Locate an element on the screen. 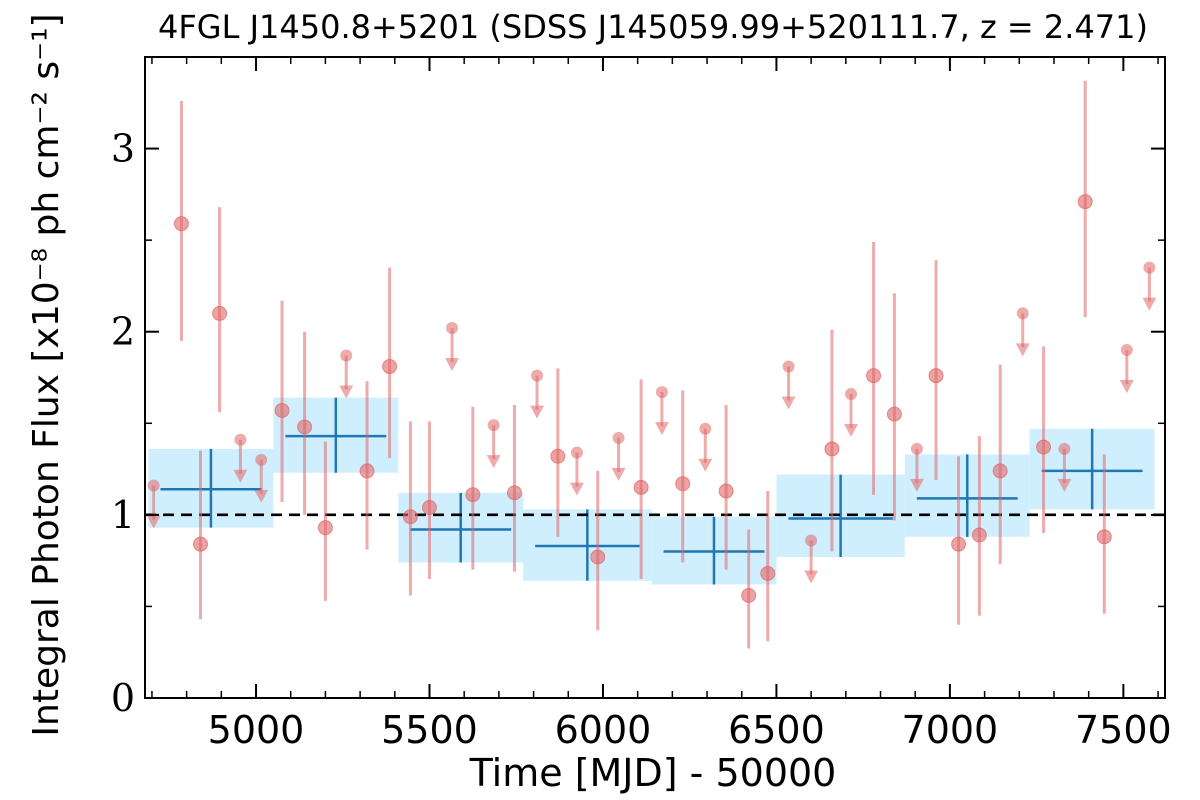 Image resolution: width=1200 pixels, height=800 pixels. y-tick-label-0: 0 is located at coordinates (123, 698).